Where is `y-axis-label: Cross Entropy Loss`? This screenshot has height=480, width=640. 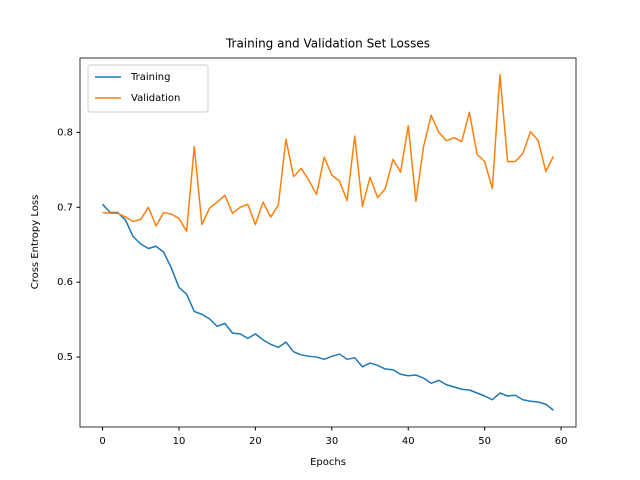 y-axis-label: Cross Entropy Loss is located at coordinates (35, 242).